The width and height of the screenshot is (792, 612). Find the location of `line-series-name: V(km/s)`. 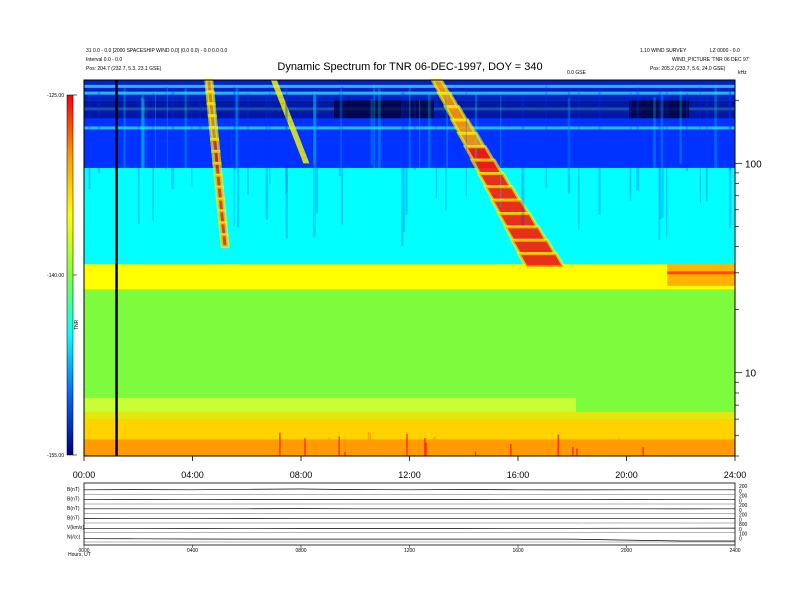

line-series-name: V(km/s) is located at coordinates (76, 528).